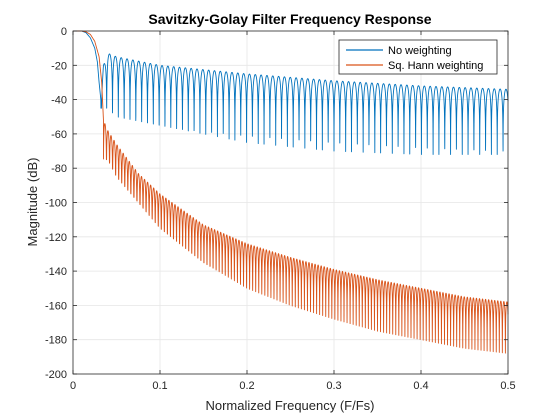 The height and width of the screenshot is (420, 560). I want to click on legend-label-no-weighting: No weighting, so click(420, 51).